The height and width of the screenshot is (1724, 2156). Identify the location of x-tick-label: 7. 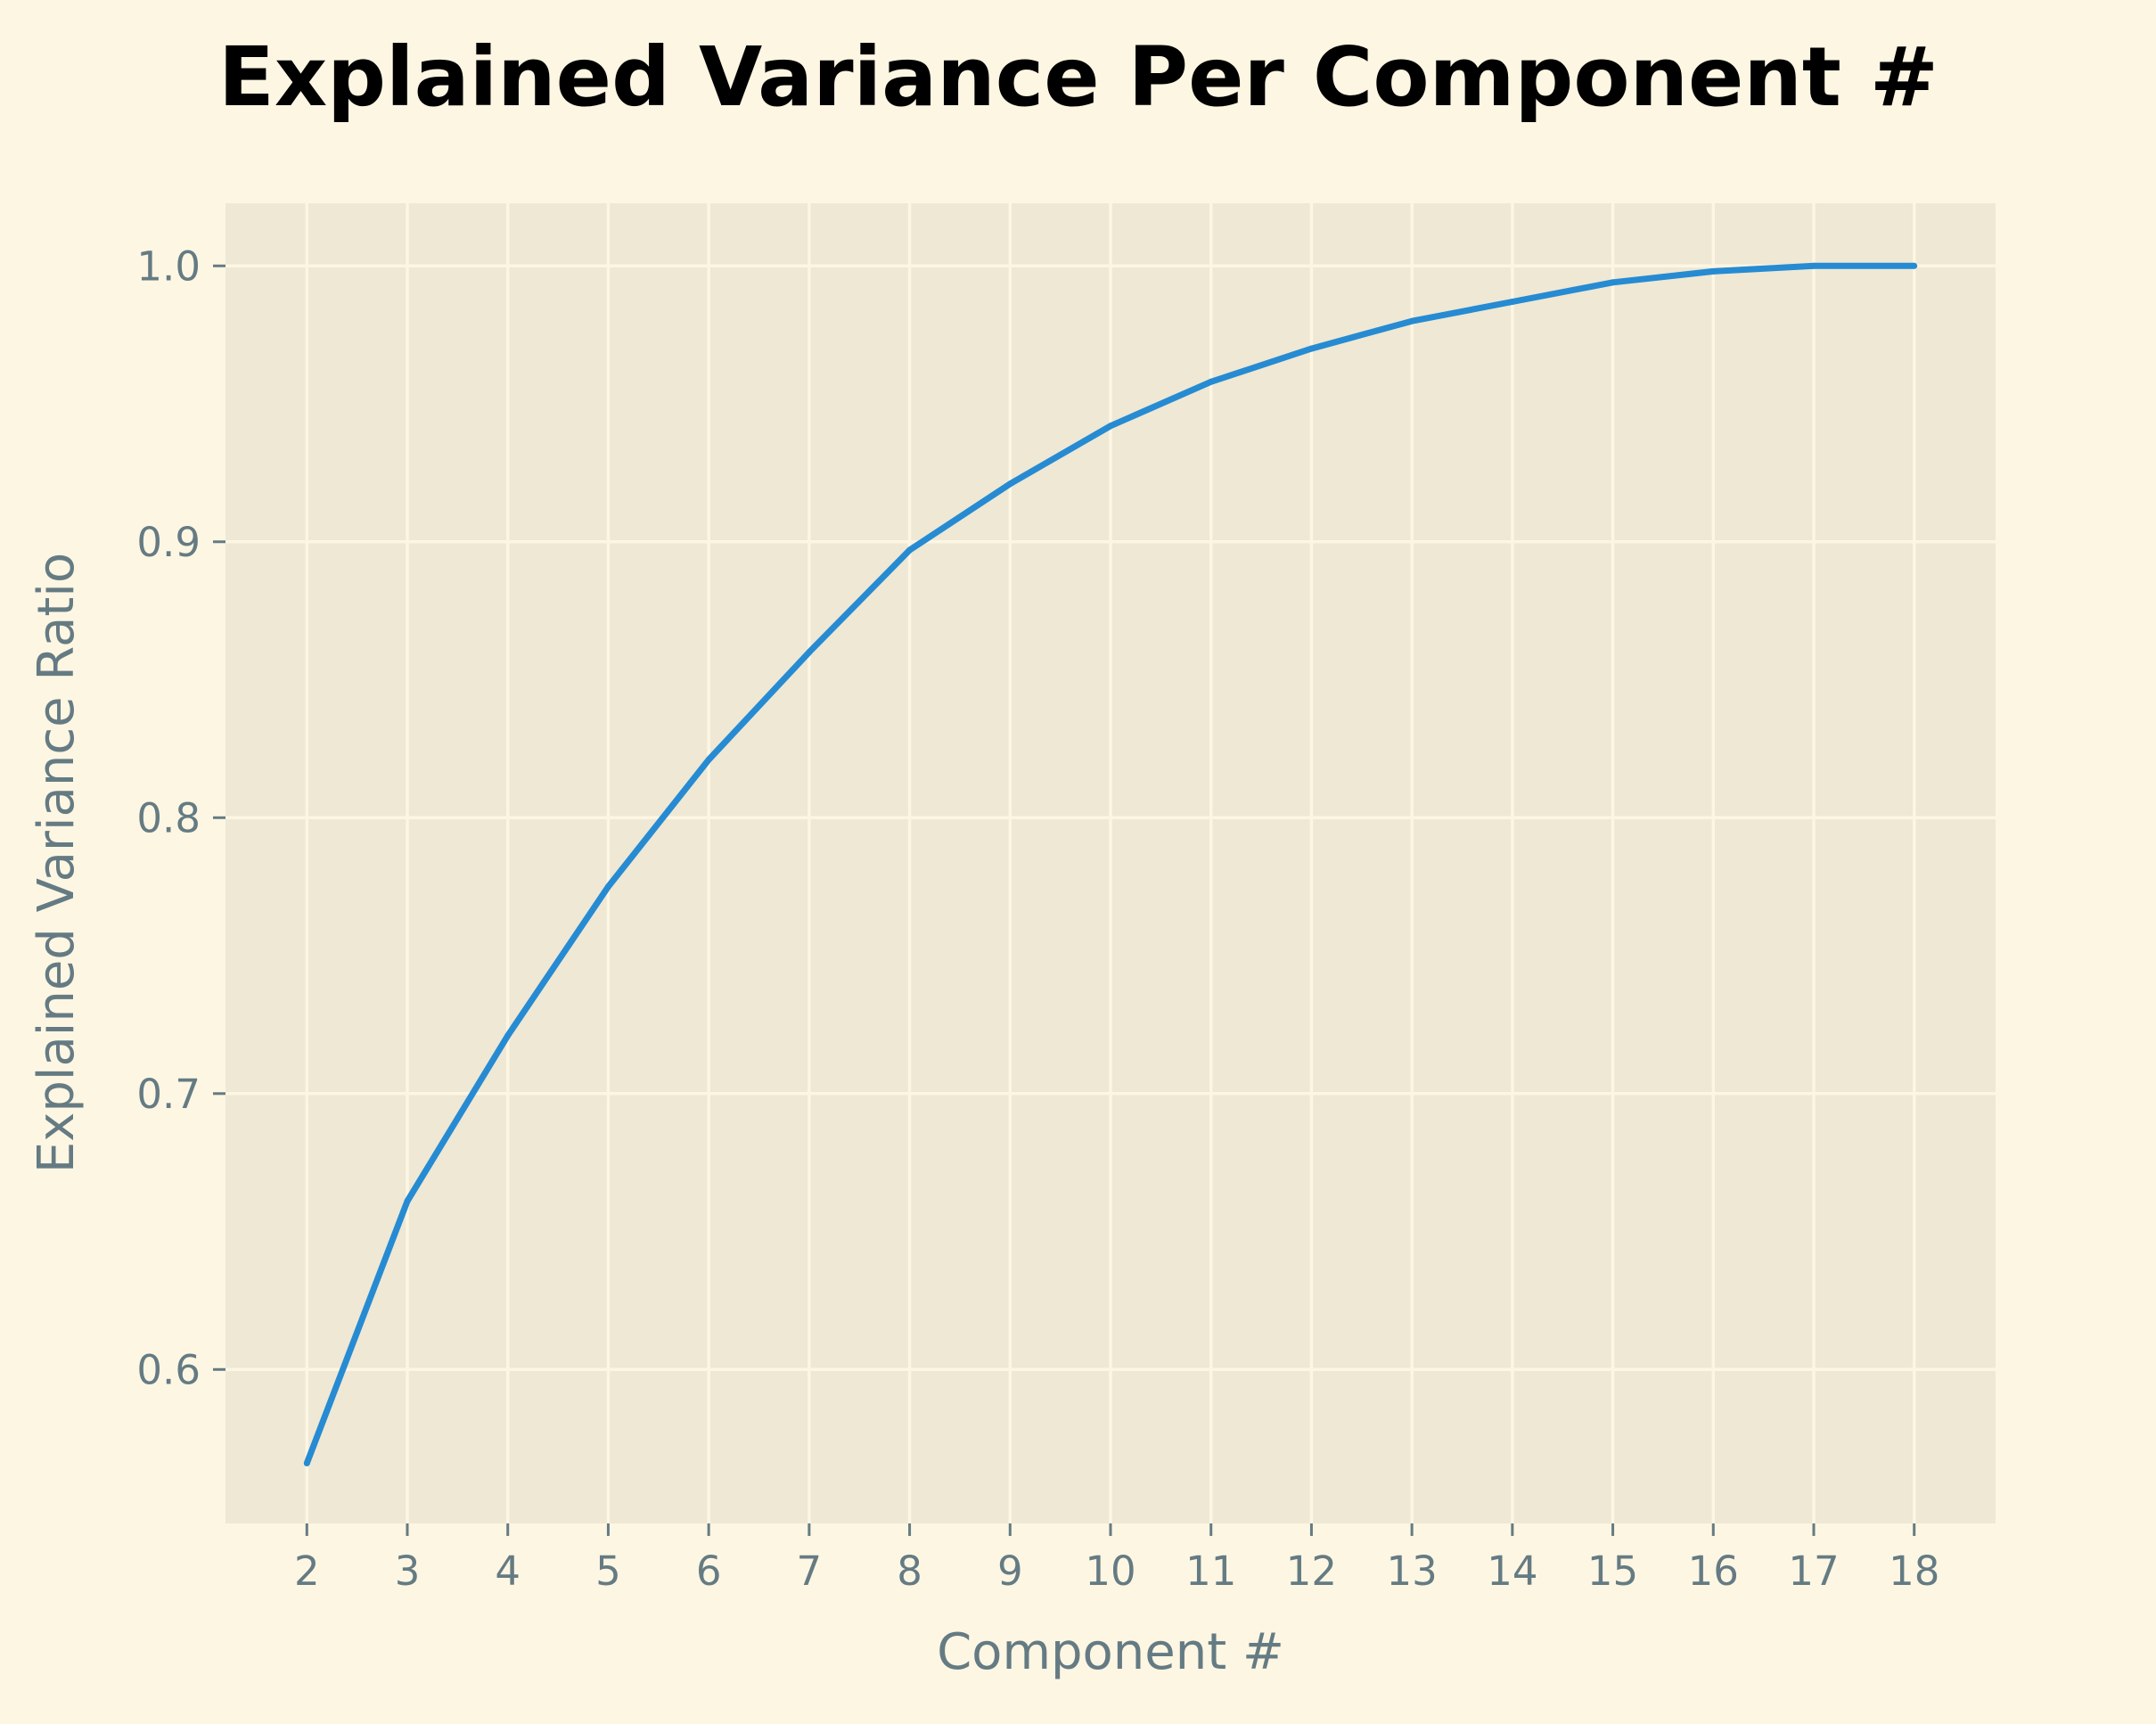
(810, 1571).